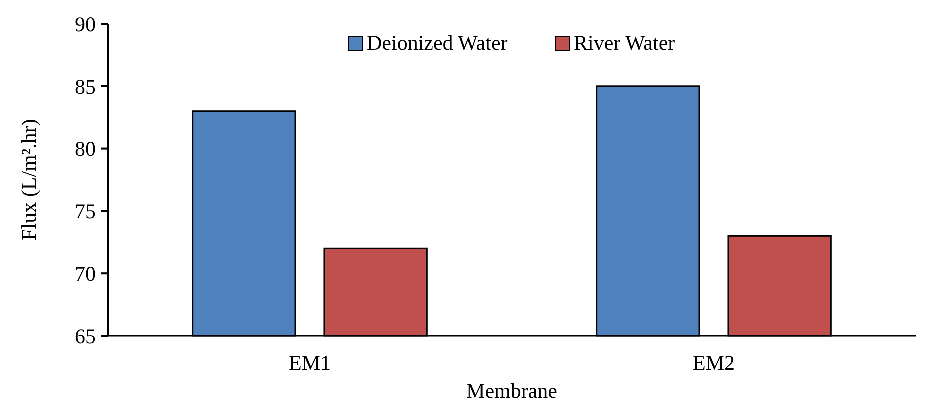 The height and width of the screenshot is (410, 932). What do you see at coordinates (85, 212) in the screenshot?
I see `y-tick-label: 75` at bounding box center [85, 212].